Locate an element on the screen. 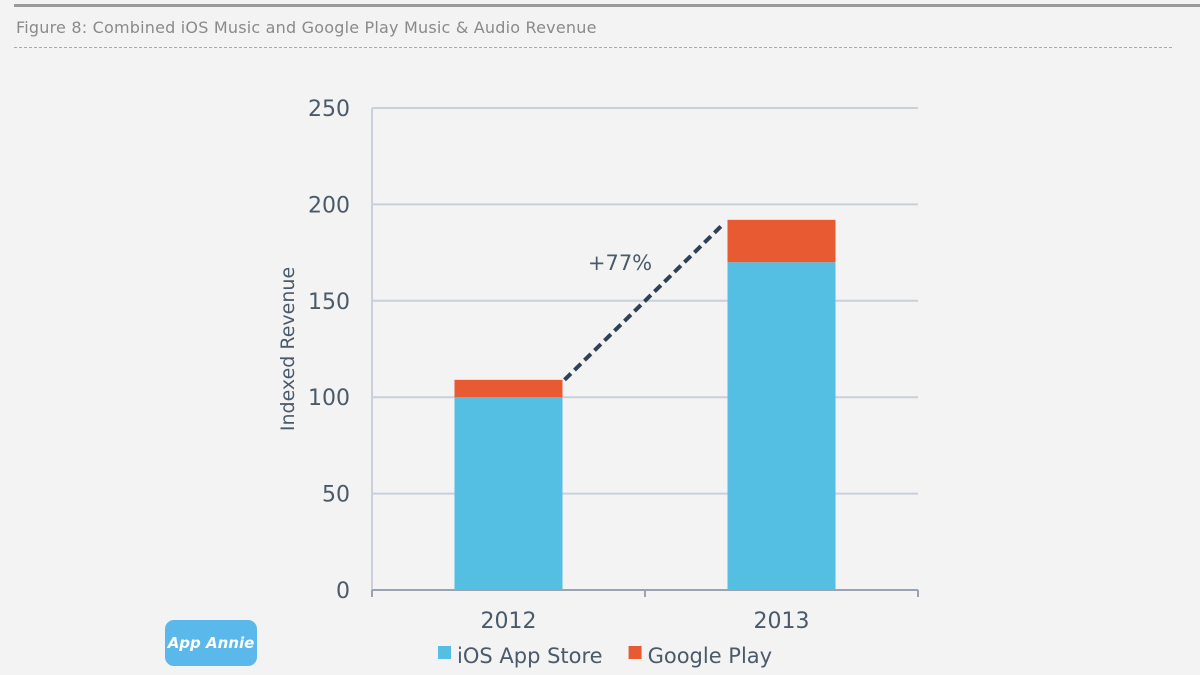  app-annie-logo: App Annie is located at coordinates (211, 643).